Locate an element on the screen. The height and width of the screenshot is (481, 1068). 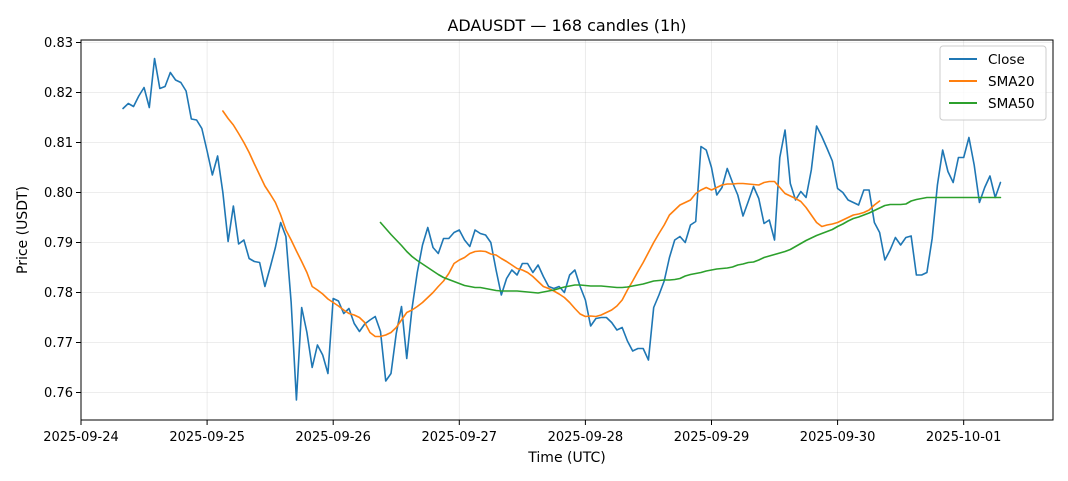
x-tick-label: 2025-09-24 is located at coordinates (81, 437).